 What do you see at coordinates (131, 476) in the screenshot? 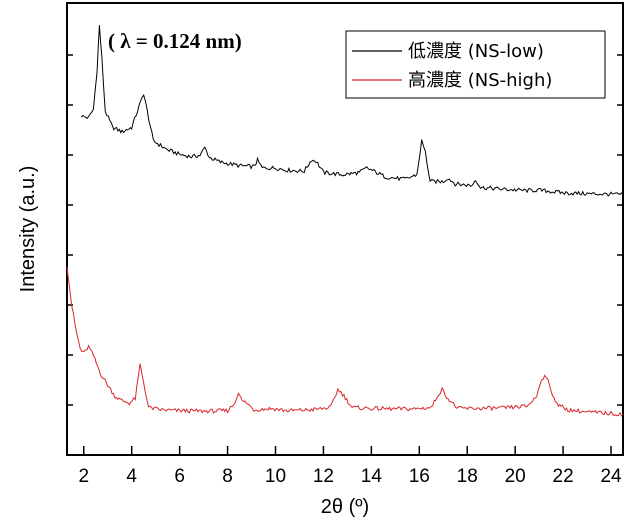
I see `x-tick-label: 4` at bounding box center [131, 476].